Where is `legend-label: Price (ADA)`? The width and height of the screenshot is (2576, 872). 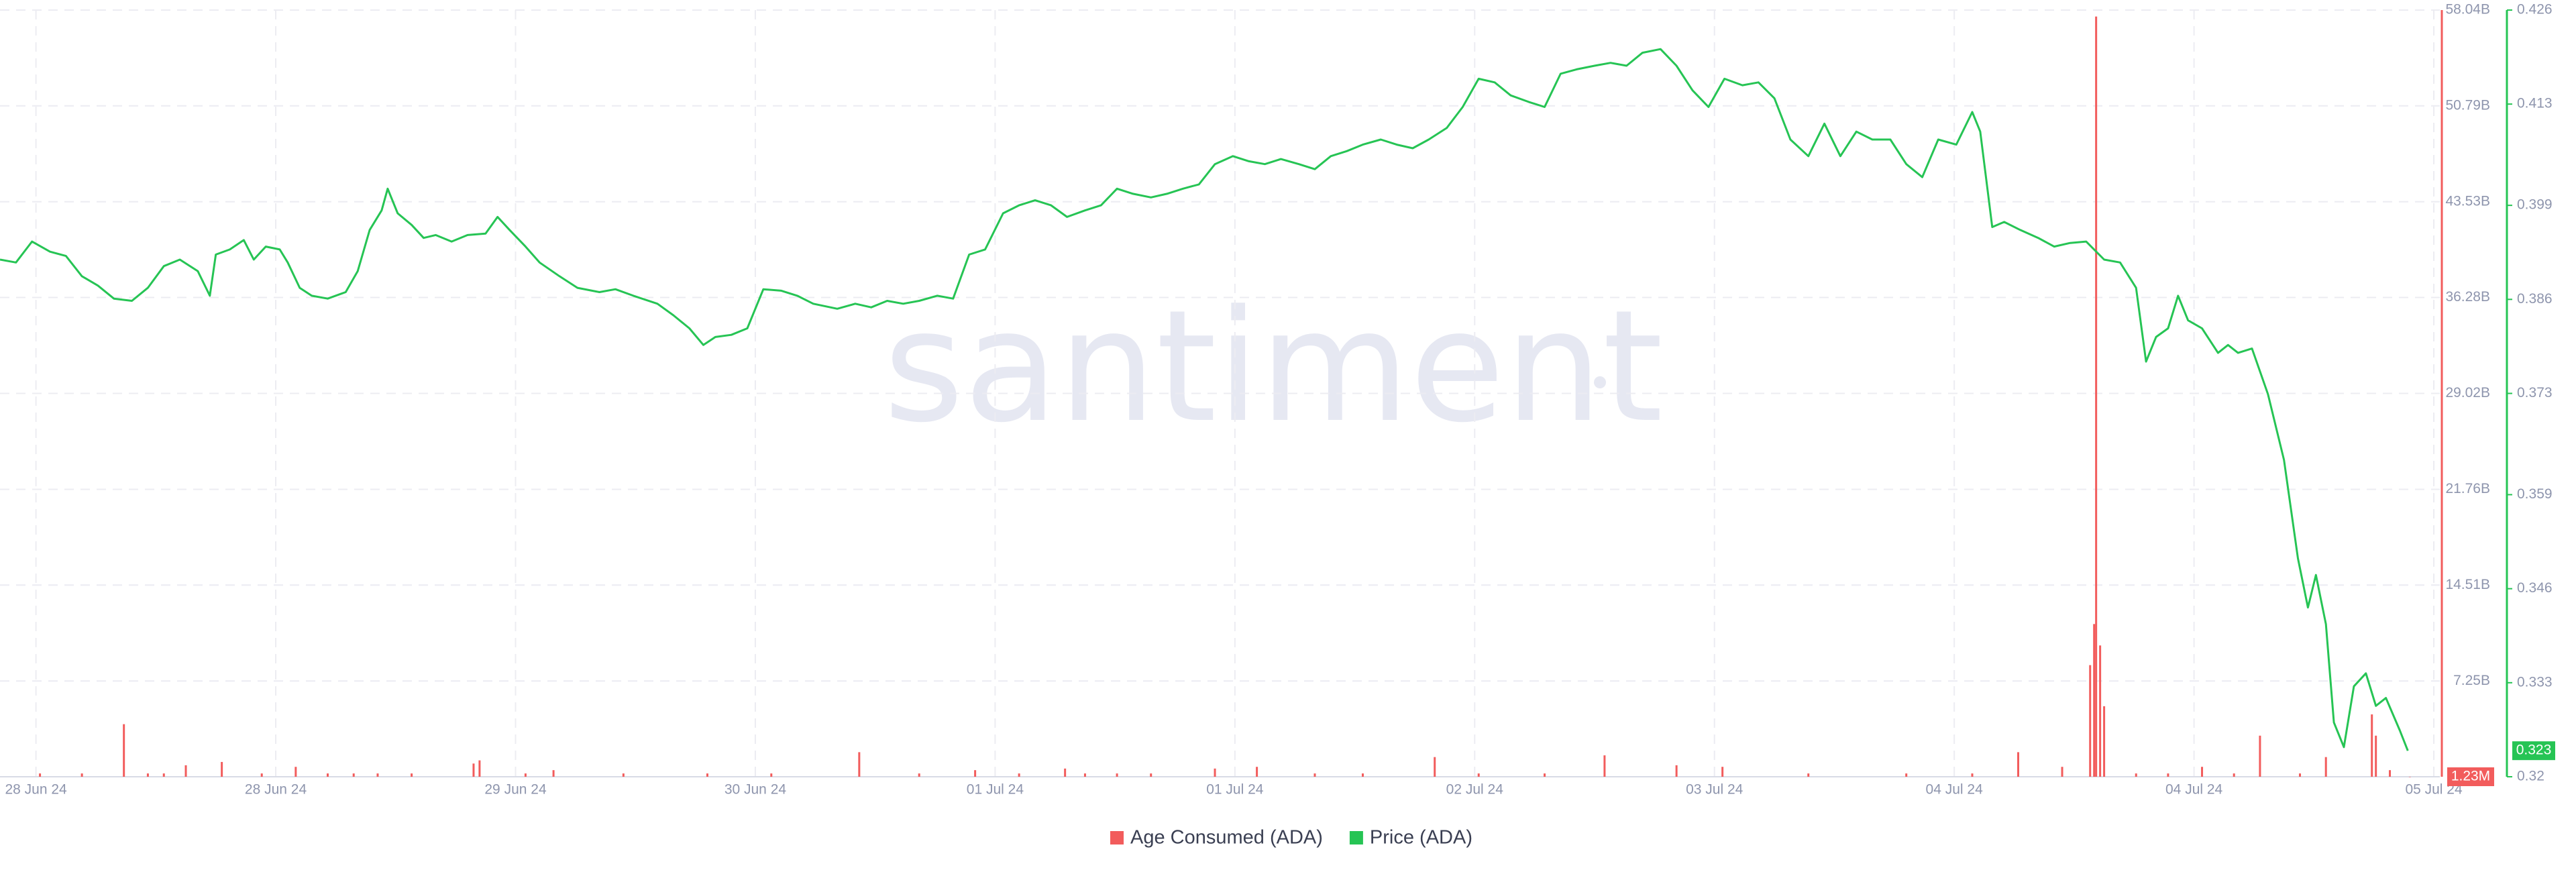 legend-label: Price (ADA) is located at coordinates (1421, 838).